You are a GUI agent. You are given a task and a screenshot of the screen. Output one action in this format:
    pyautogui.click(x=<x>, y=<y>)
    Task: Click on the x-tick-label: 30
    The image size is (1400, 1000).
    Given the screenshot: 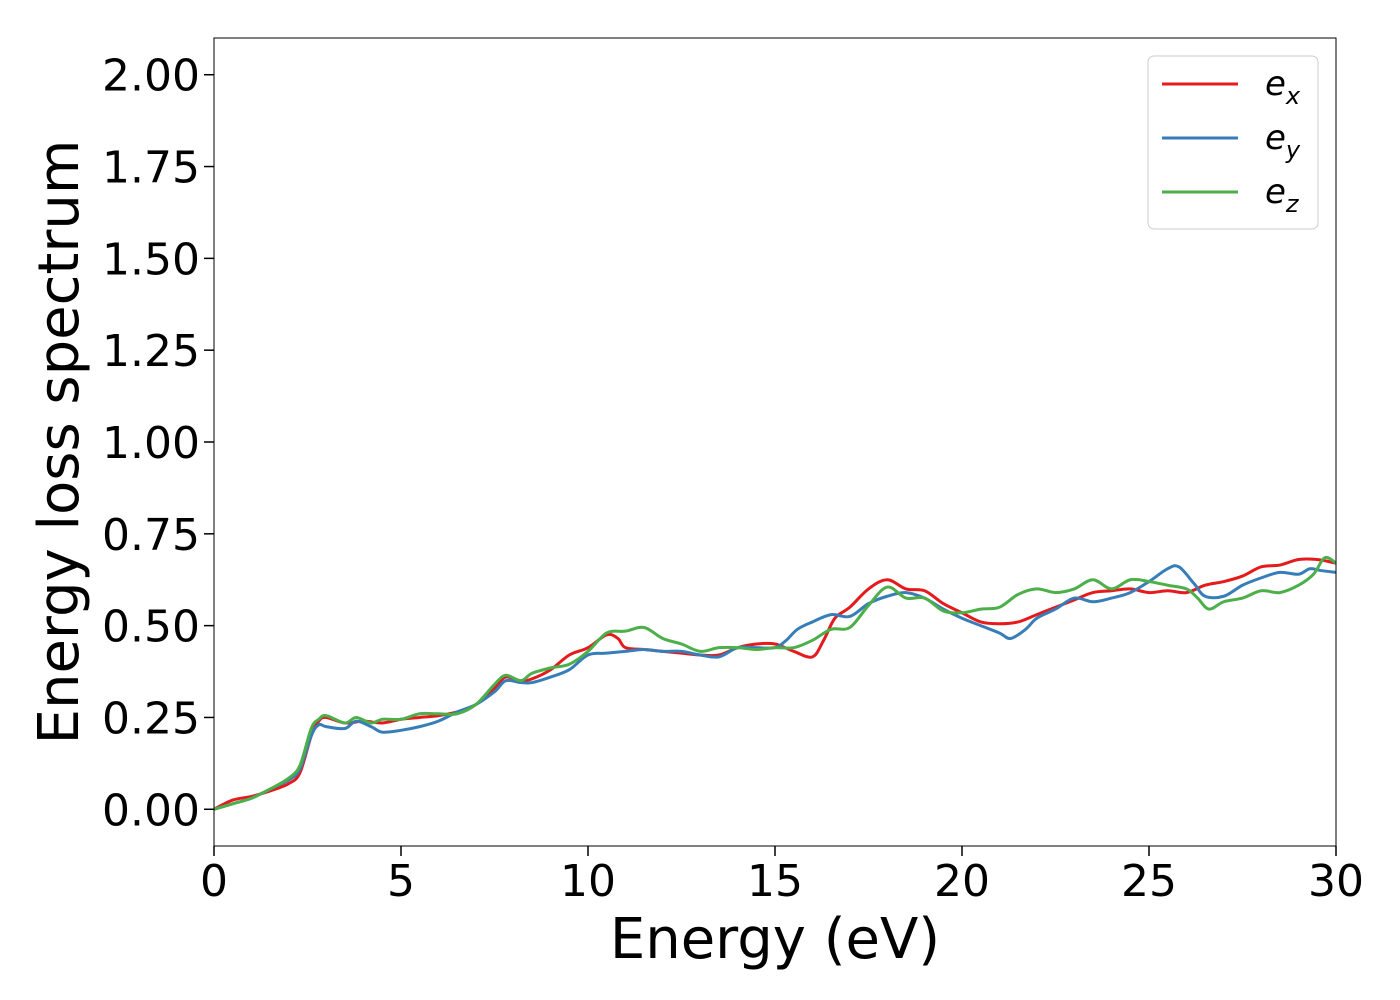 What is the action you would take?
    pyautogui.click(x=1336, y=881)
    